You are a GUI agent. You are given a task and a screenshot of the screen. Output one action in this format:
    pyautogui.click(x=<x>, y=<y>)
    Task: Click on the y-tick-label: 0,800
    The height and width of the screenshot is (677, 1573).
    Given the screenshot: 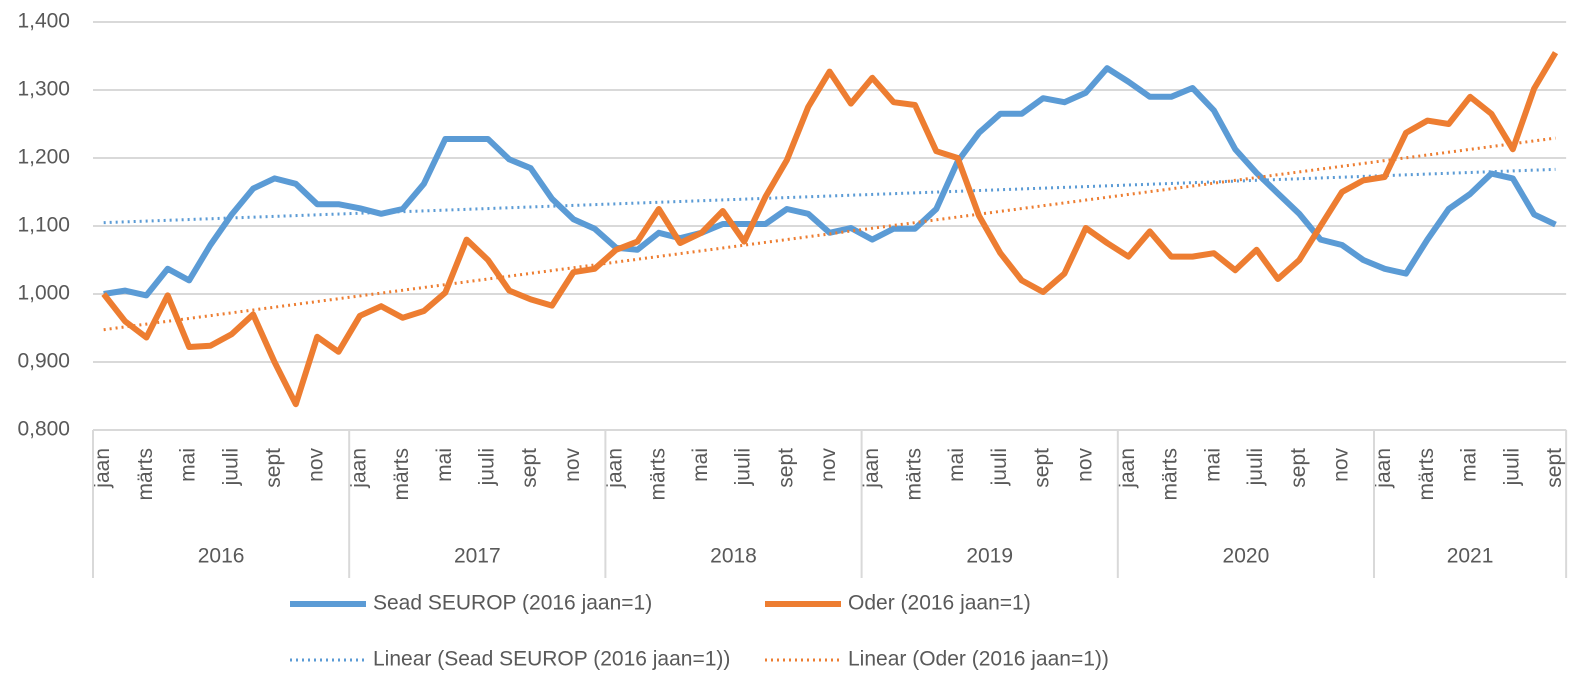 What is the action you would take?
    pyautogui.click(x=43, y=429)
    